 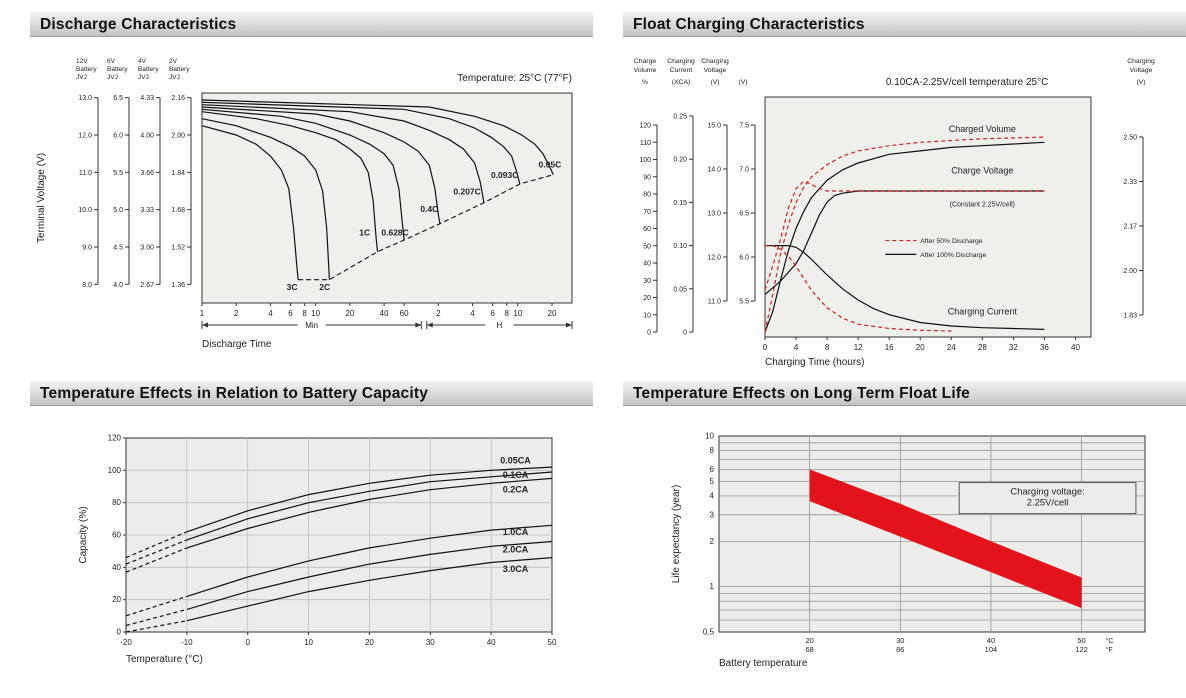 I want to click on x-tick-label-celsius: 50, so click(x=1081, y=640).